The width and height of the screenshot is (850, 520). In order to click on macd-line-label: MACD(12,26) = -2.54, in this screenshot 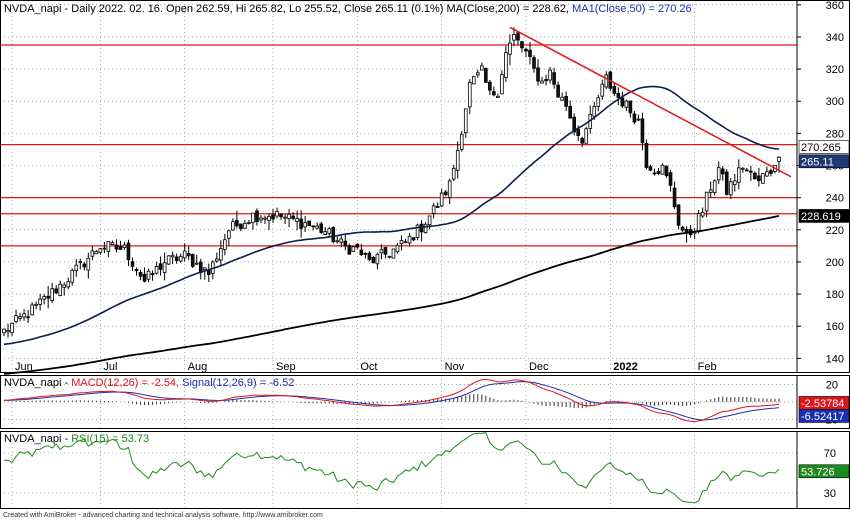, I will do `click(125, 383)`.